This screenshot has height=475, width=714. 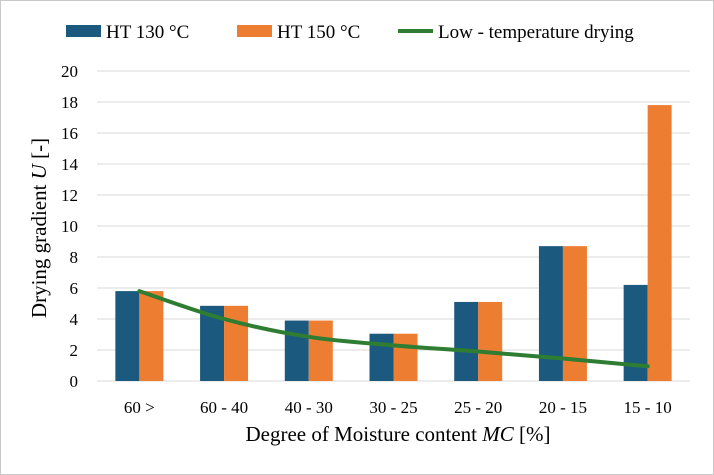 I want to click on x-tick-label: 40 - 30, so click(x=309, y=407).